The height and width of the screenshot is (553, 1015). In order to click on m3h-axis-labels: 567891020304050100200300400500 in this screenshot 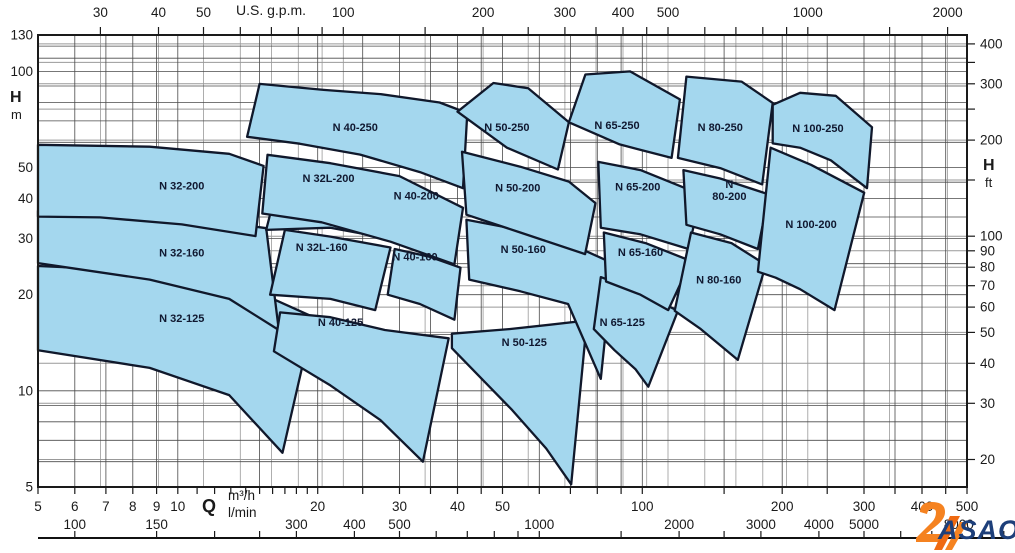, I will do `click(506, 506)`.